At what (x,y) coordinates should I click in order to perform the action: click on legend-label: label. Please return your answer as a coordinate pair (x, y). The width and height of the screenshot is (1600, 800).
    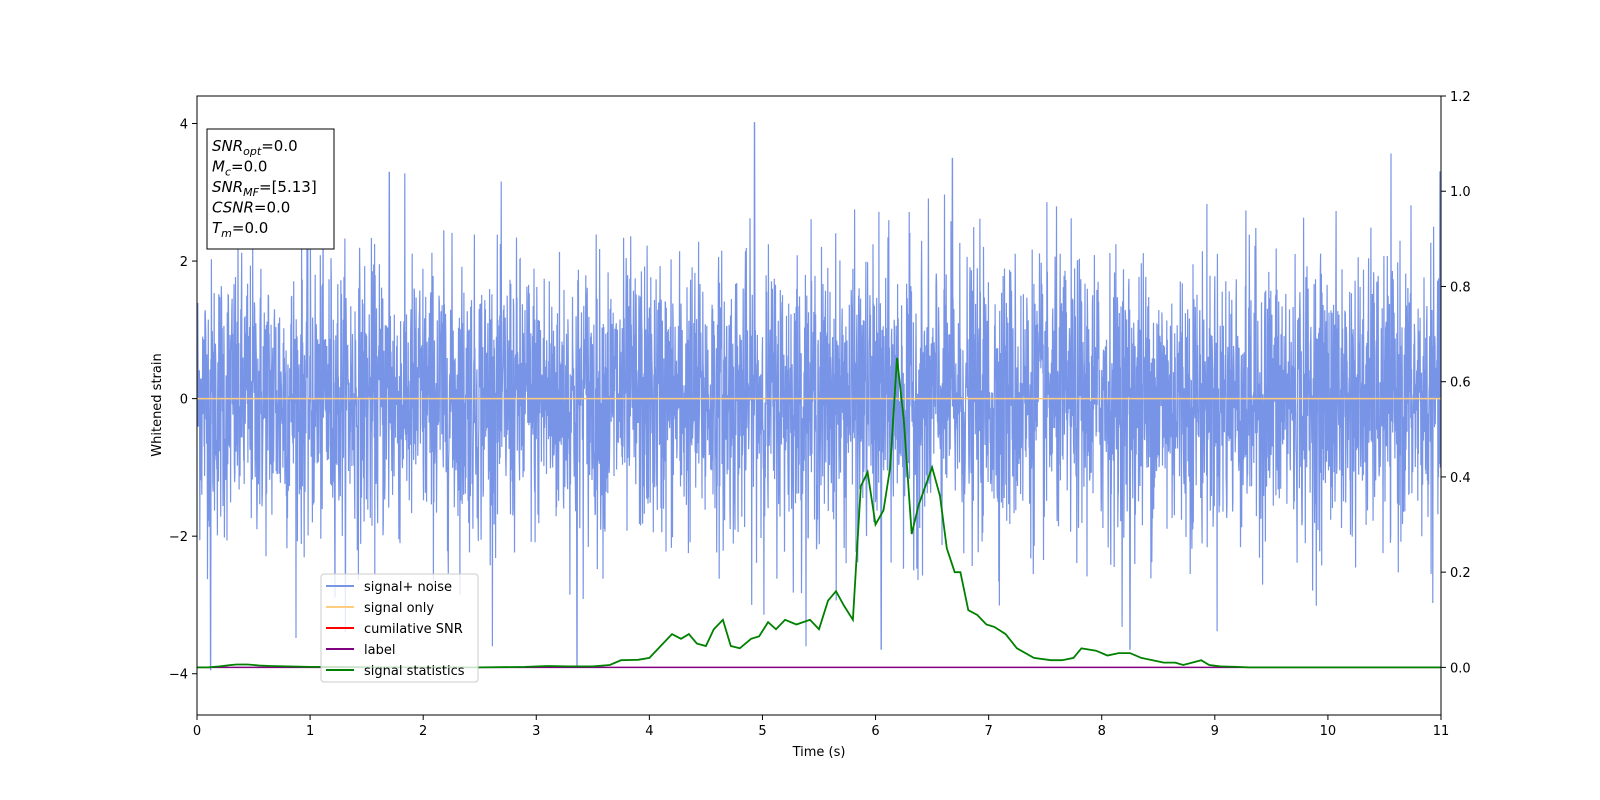
    Looking at the image, I should click on (379, 650).